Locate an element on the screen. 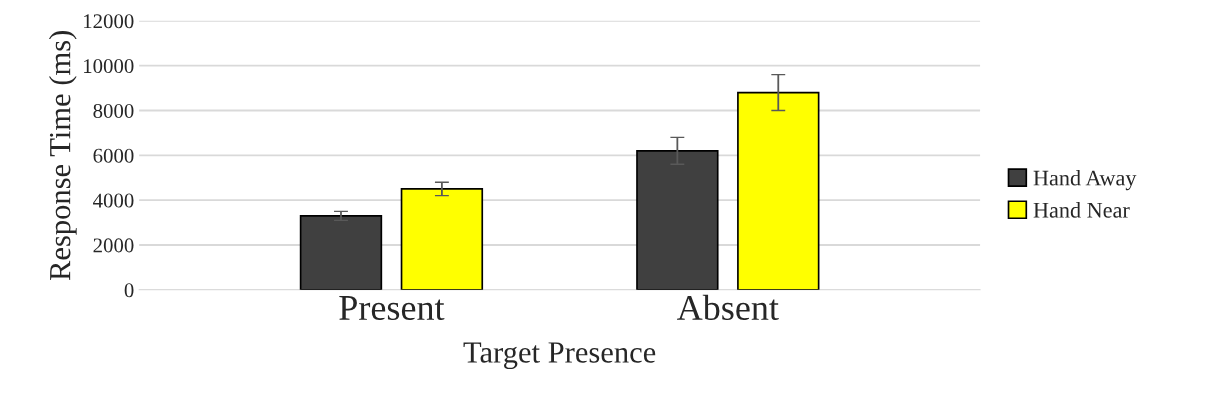  y-tick-label: 0 is located at coordinates (129, 290).